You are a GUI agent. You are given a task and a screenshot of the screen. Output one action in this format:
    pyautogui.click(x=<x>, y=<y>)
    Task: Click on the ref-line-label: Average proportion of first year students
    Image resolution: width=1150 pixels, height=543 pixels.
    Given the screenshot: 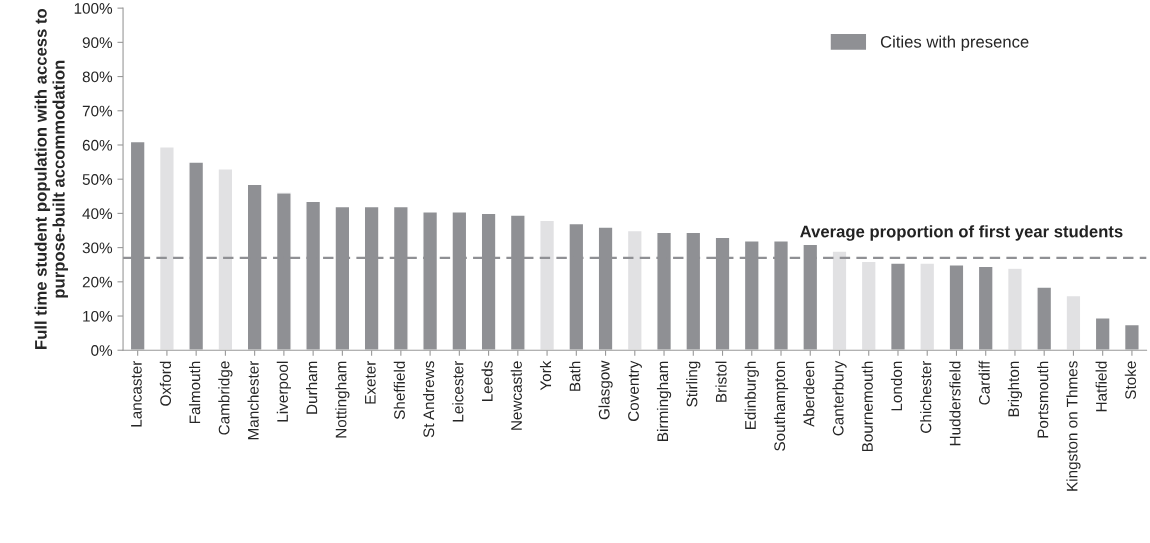 What is the action you would take?
    pyautogui.click(x=961, y=233)
    